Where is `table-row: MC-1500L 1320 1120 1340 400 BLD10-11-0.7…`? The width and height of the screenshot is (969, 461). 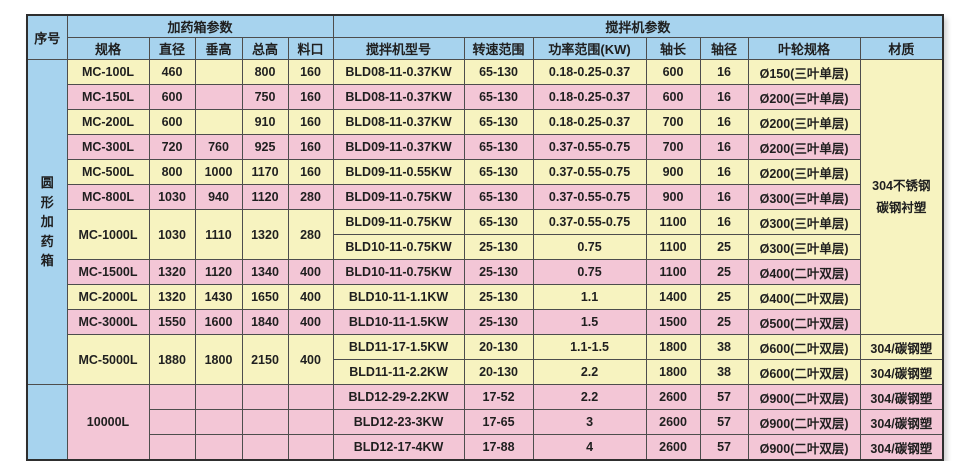 table-row: MC-1500L 1320 1120 1340 400 BLD10-11-0.7… is located at coordinates (485, 272).